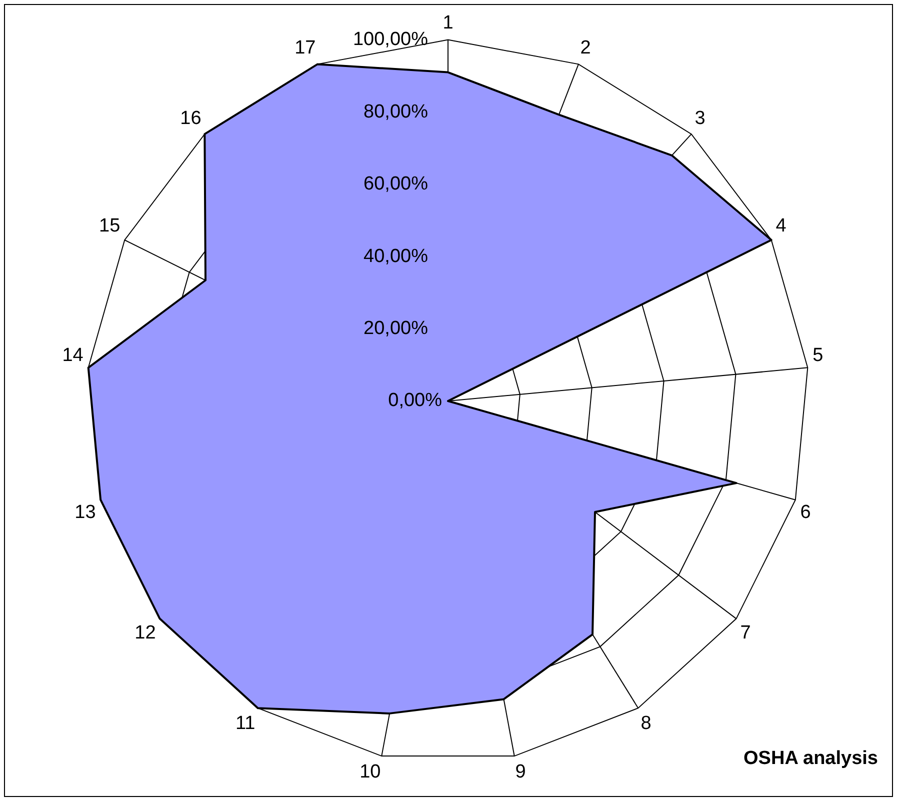  Describe the element at coordinates (585, 47) in the screenshot. I see `spoke-label: 2` at that location.